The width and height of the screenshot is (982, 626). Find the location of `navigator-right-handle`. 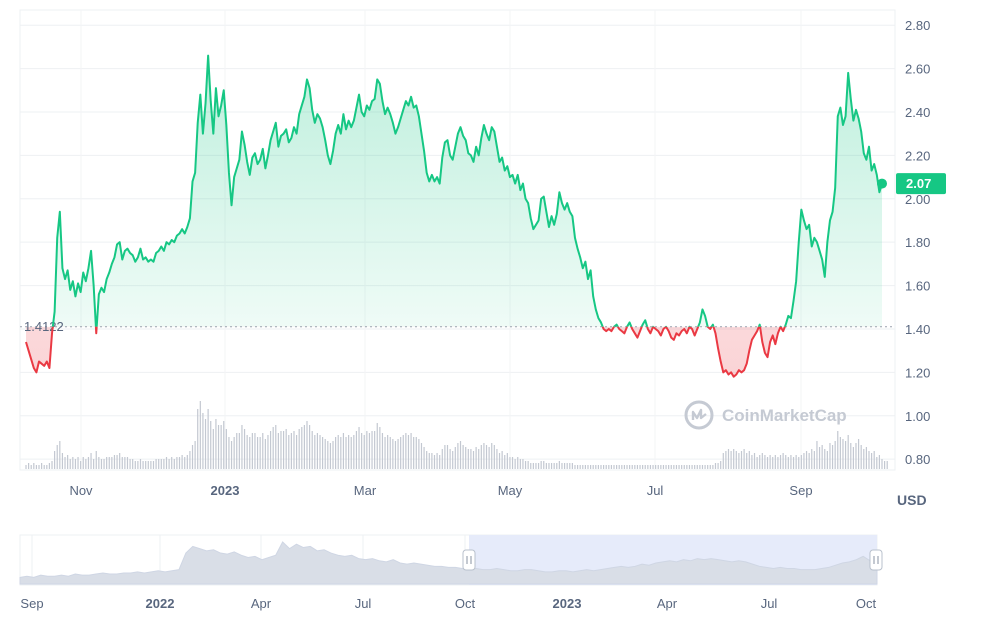

navigator-right-handle is located at coordinates (876, 560).